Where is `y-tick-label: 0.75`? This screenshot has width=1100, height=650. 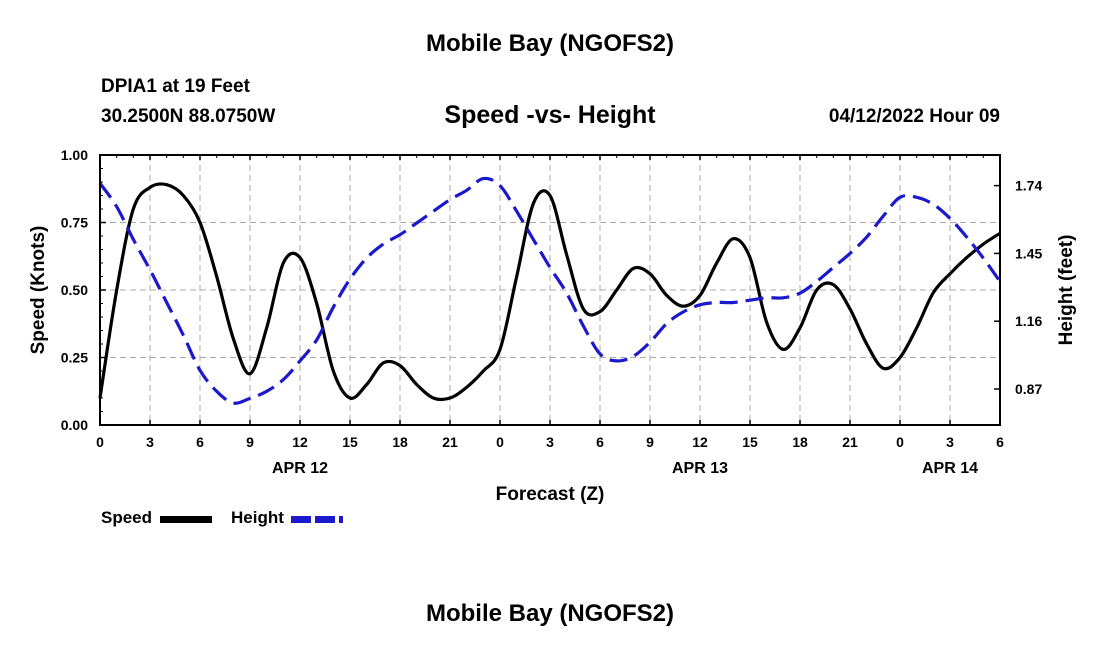 y-tick-label: 0.75 is located at coordinates (74, 223).